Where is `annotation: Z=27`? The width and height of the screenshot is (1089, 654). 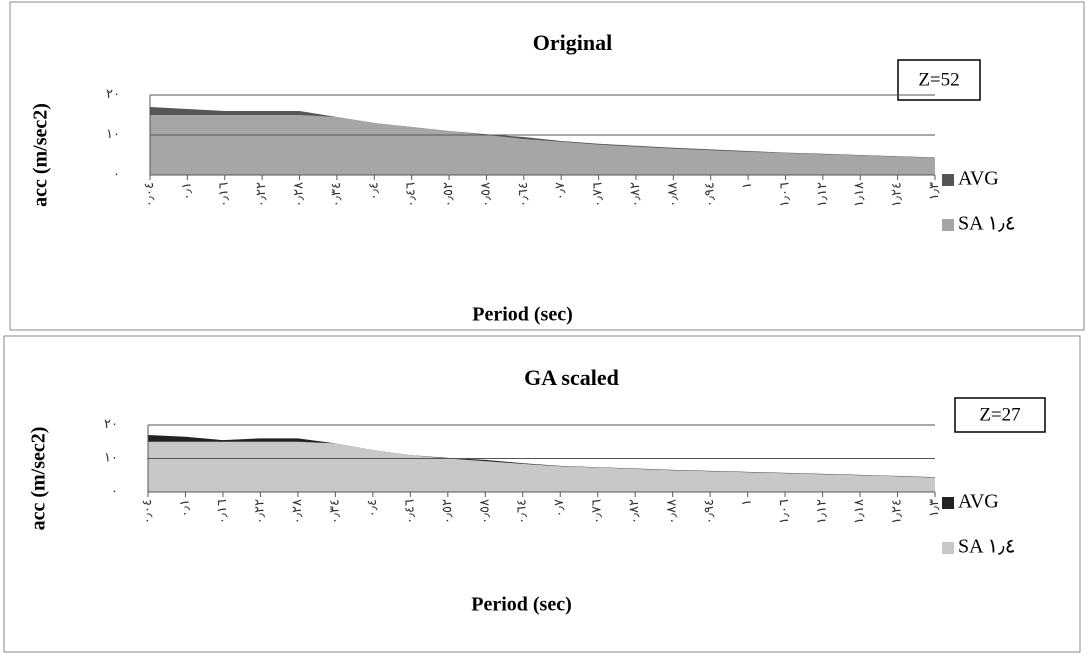
annotation: Z=27 is located at coordinates (999, 414).